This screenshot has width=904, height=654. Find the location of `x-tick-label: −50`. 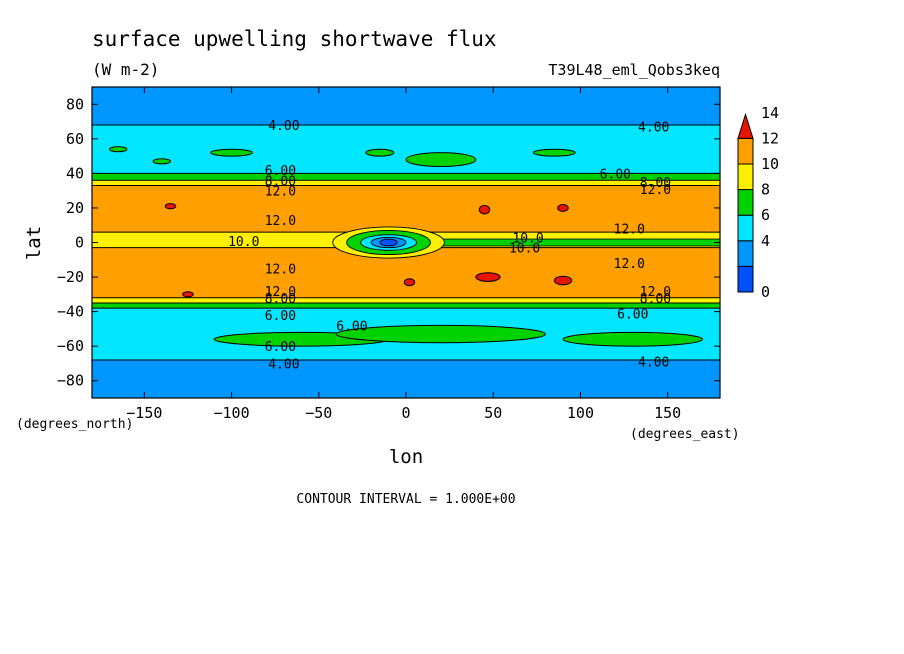

x-tick-label: −50 is located at coordinates (318, 413).